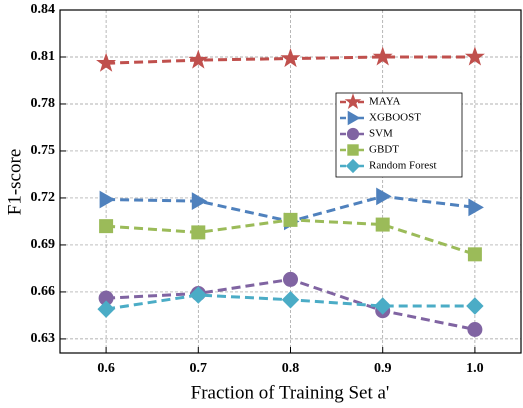  I want to click on y-tick-label: 0.72, so click(43, 197).